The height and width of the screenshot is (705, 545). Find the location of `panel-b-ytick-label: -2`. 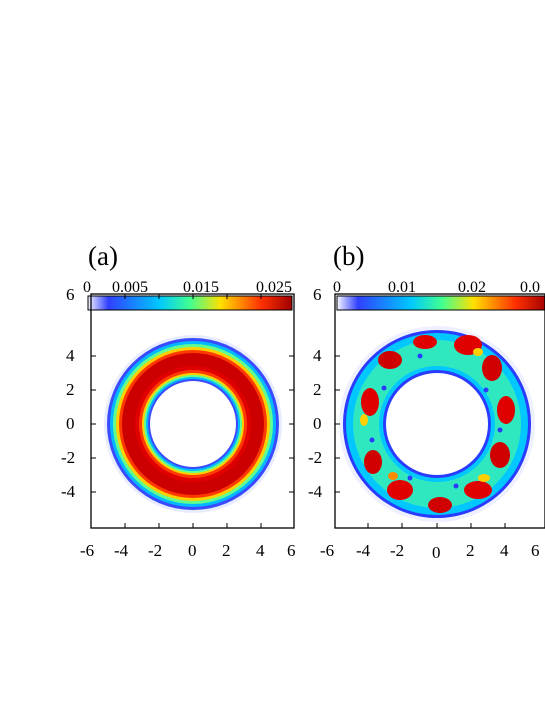

panel-b-ytick-label: -2 is located at coordinates (315, 457).